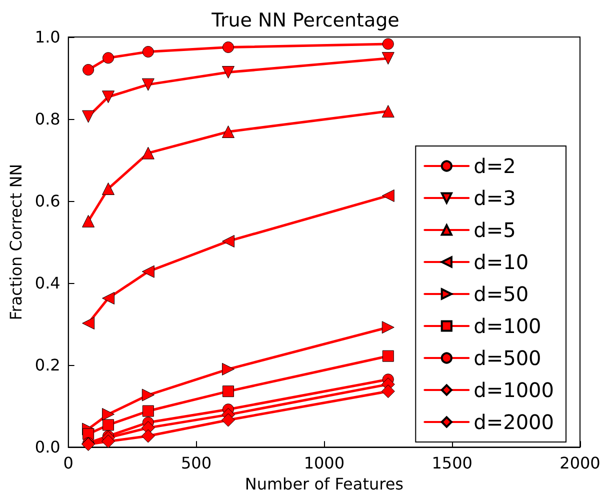 Image resolution: width=611 pixels, height=497 pixels. Describe the element at coordinates (47, 365) in the screenshot. I see `y-tick-label: 0.2` at that location.